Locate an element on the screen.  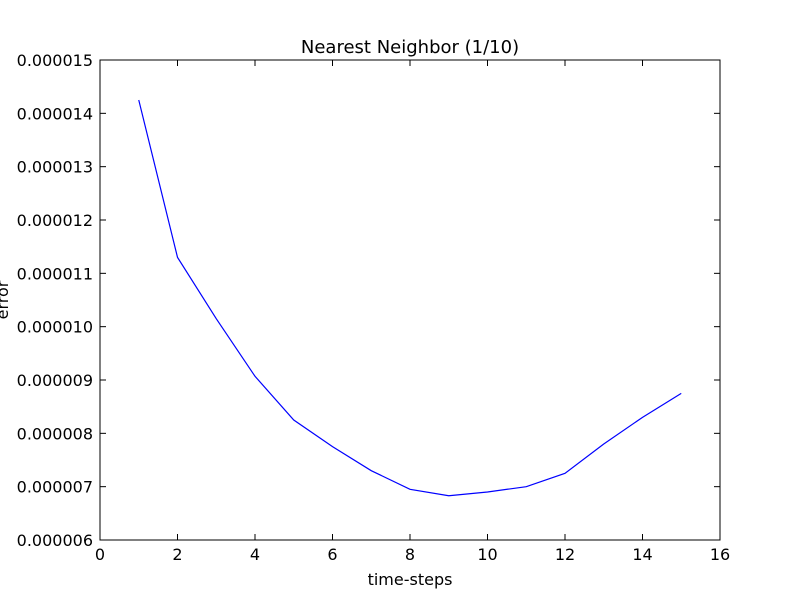
x-tick-label: 2 is located at coordinates (177, 554).